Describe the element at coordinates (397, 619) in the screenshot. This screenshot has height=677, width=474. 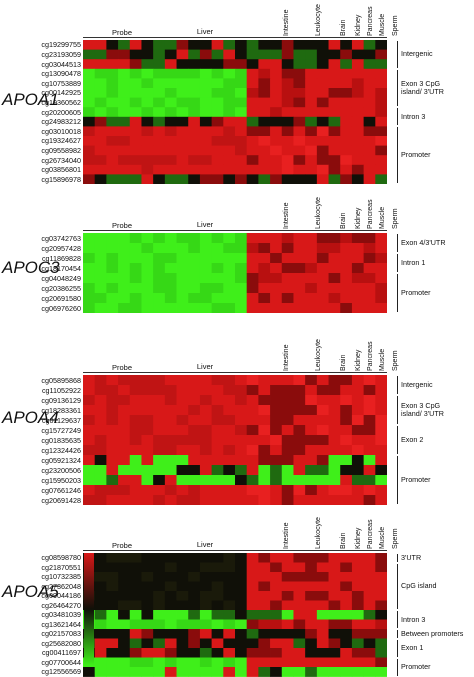
I see `region-bracket` at that location.